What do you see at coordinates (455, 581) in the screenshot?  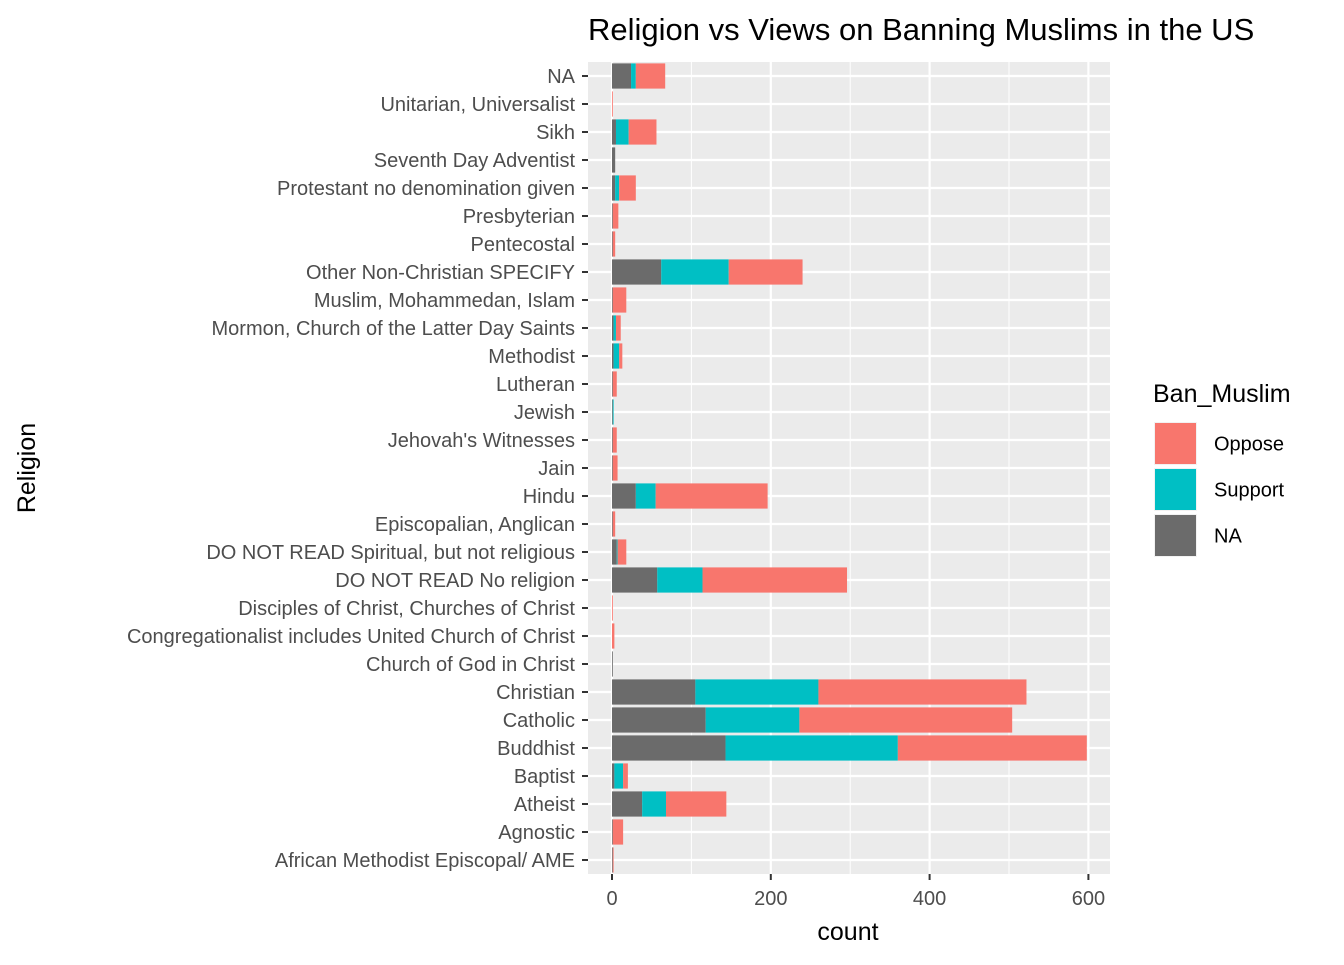 I see `y-tick-label: DO NOT READ No religion` at bounding box center [455, 581].